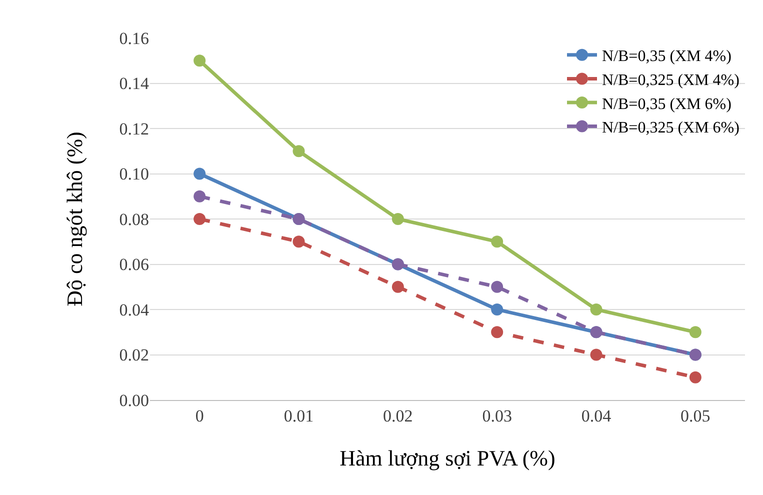 The height and width of the screenshot is (495, 763). Describe the element at coordinates (199, 416) in the screenshot. I see `x-tick-label: 0` at that location.